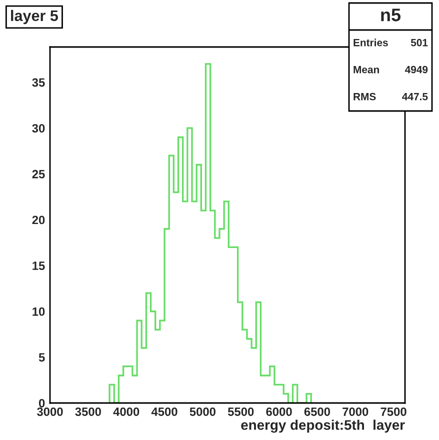 The height and width of the screenshot is (440, 439). I want to click on x-tick-label: 5000, so click(203, 411).